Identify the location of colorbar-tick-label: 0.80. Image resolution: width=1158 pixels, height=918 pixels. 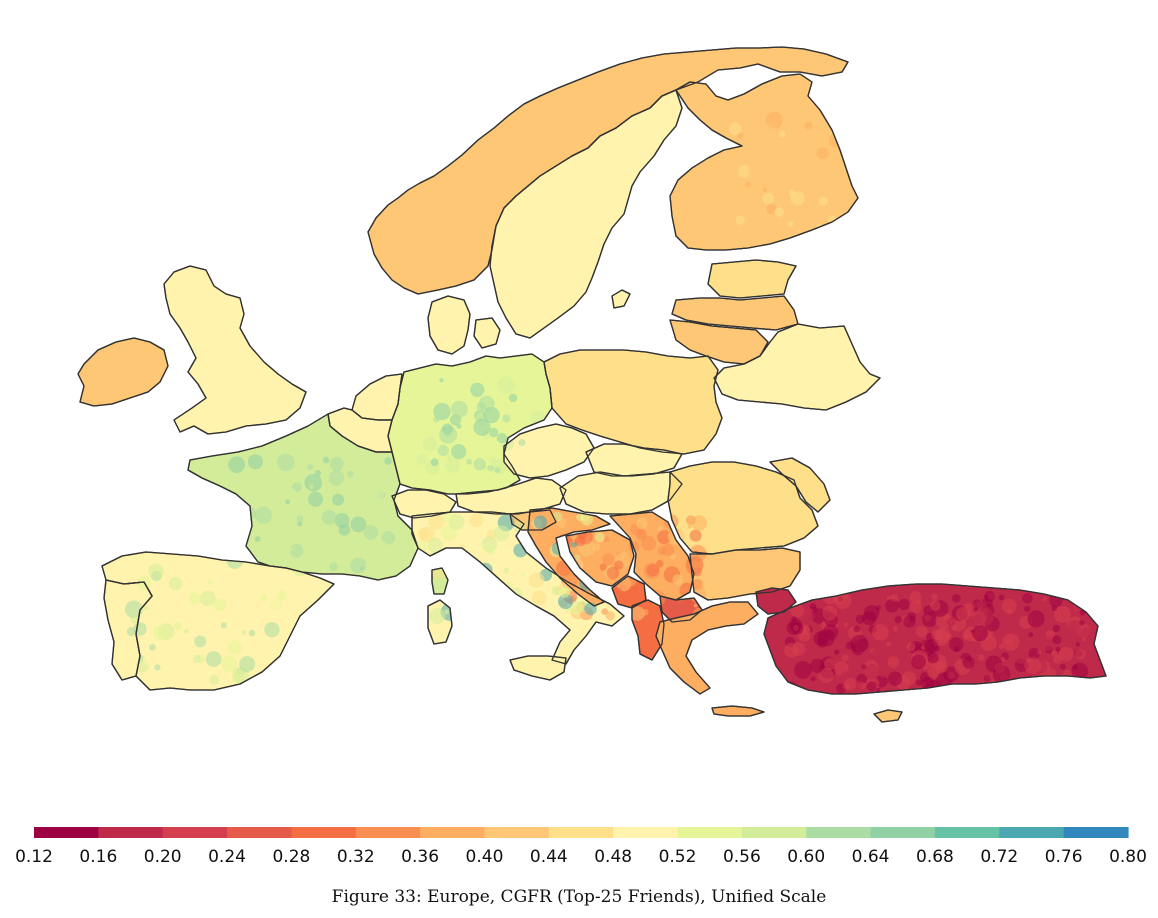
(1128, 857).